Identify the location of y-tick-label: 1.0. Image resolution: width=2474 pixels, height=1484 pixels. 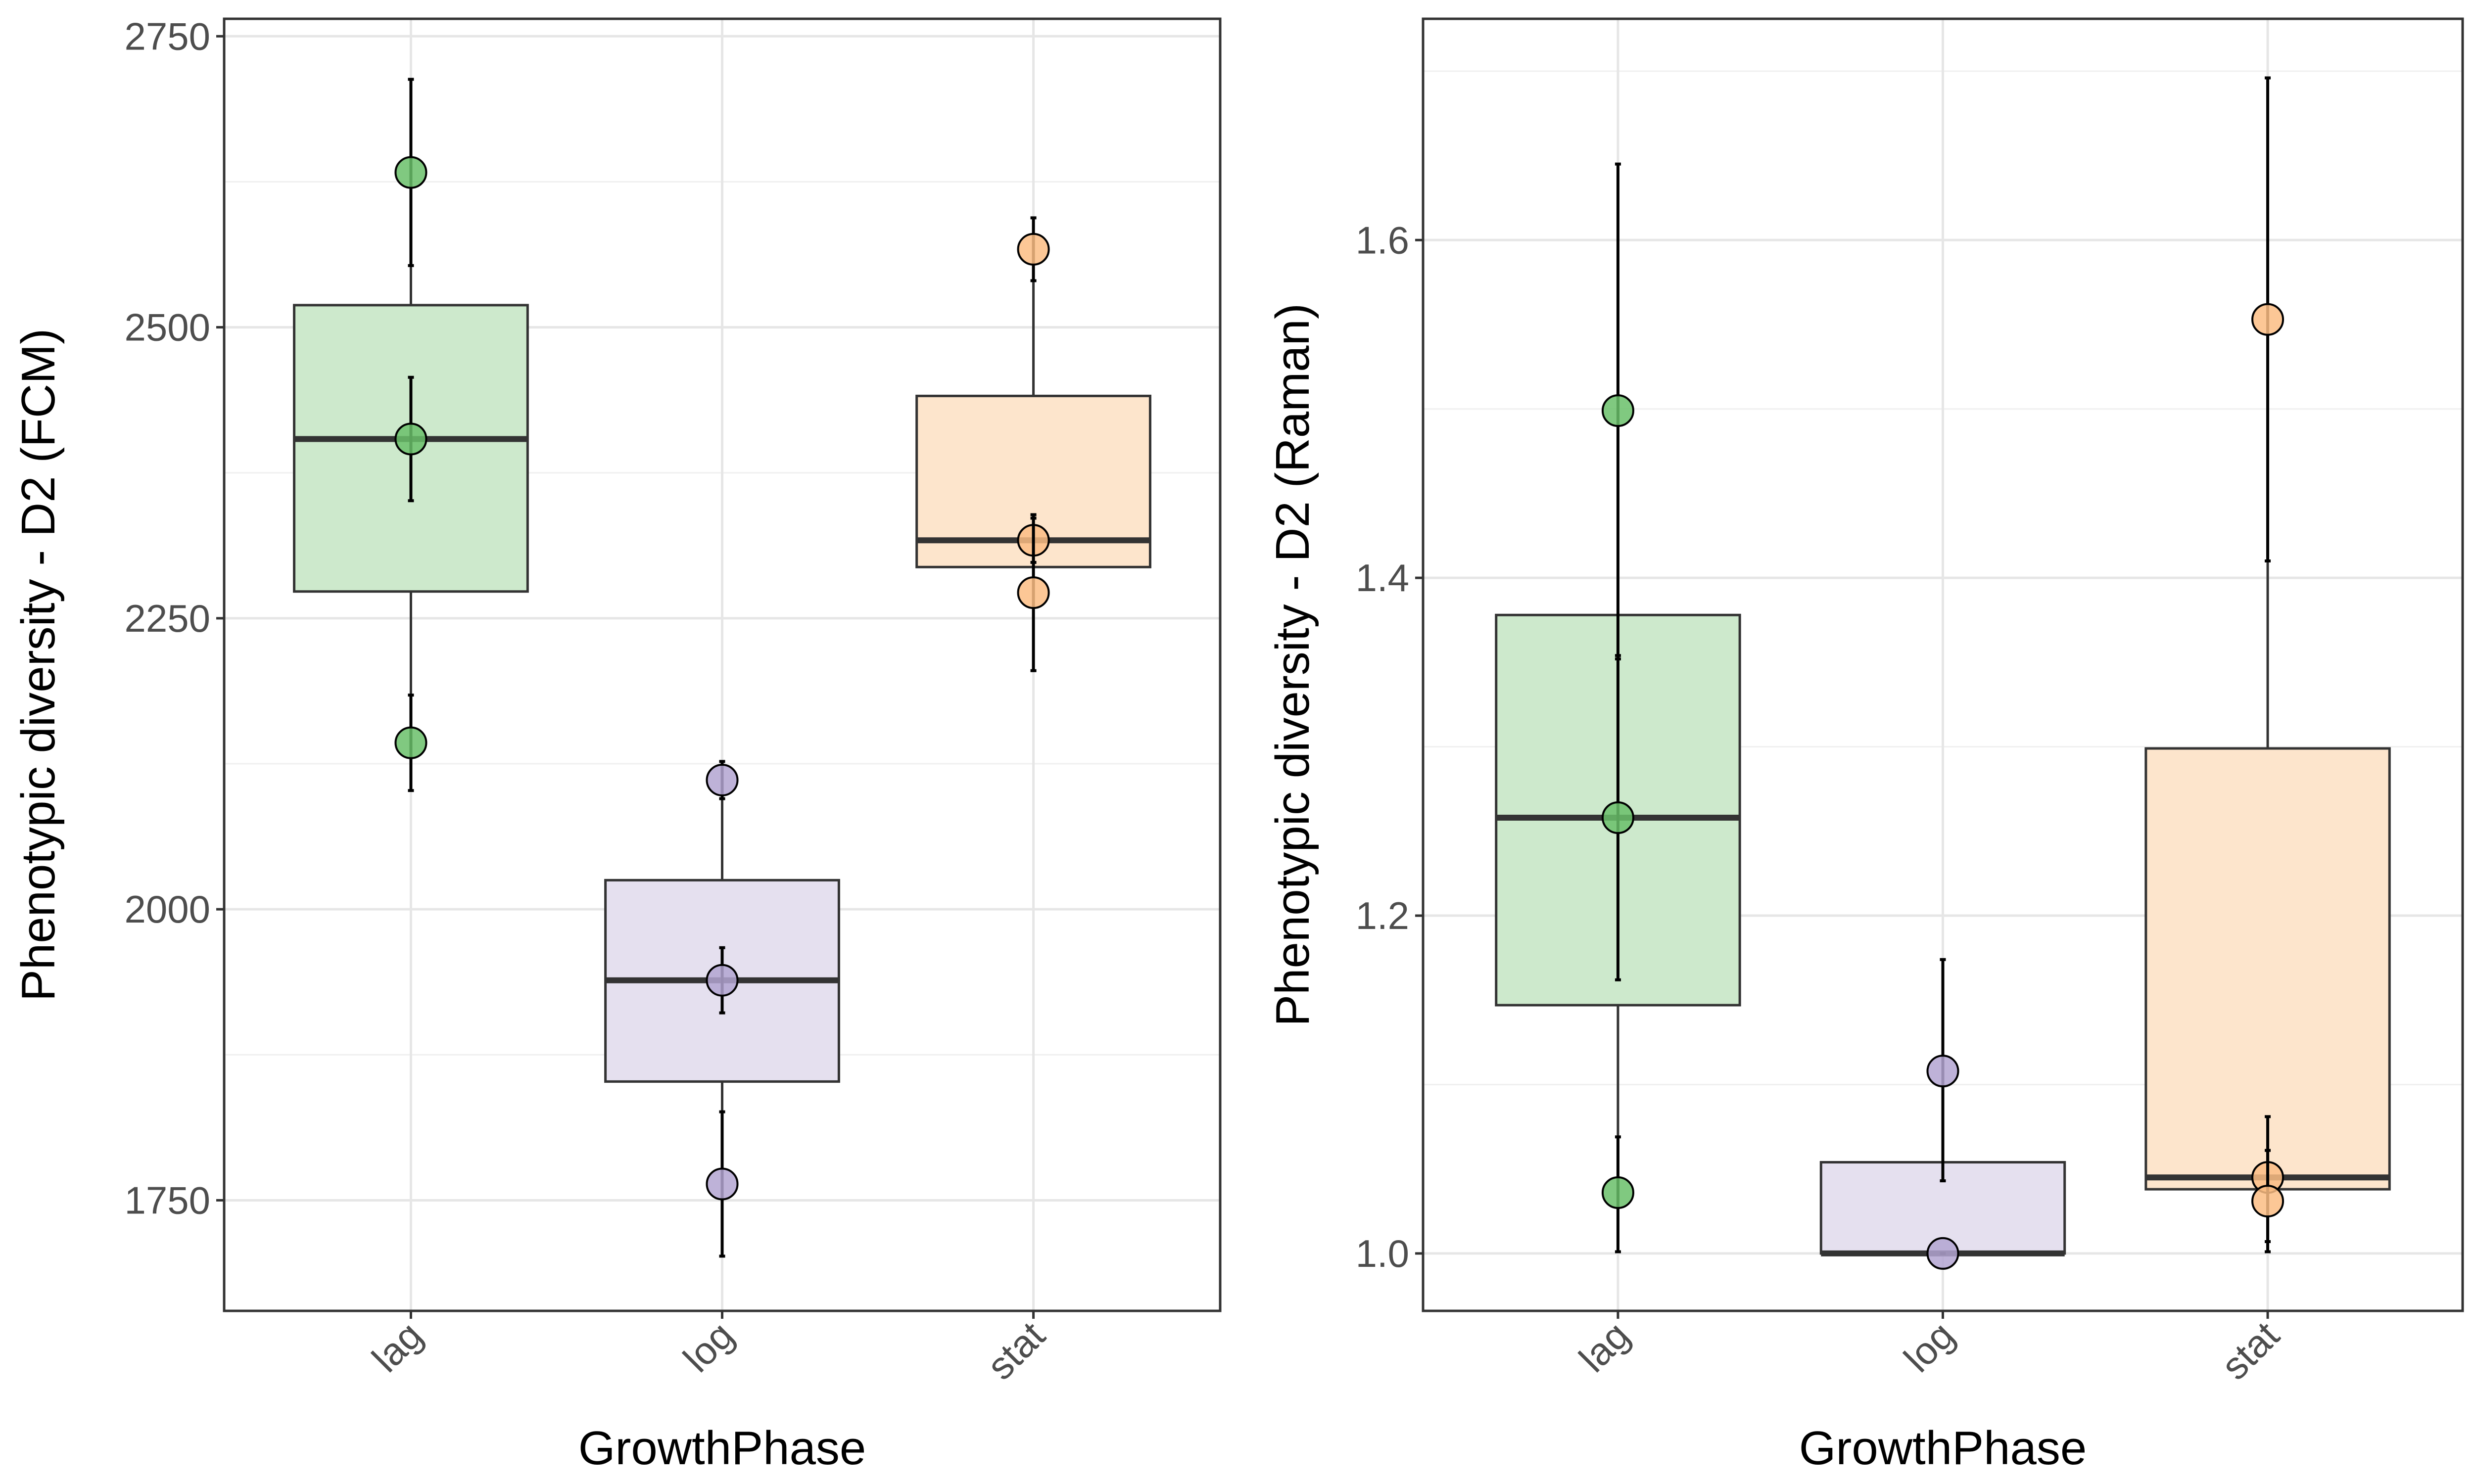
(1383, 1253).